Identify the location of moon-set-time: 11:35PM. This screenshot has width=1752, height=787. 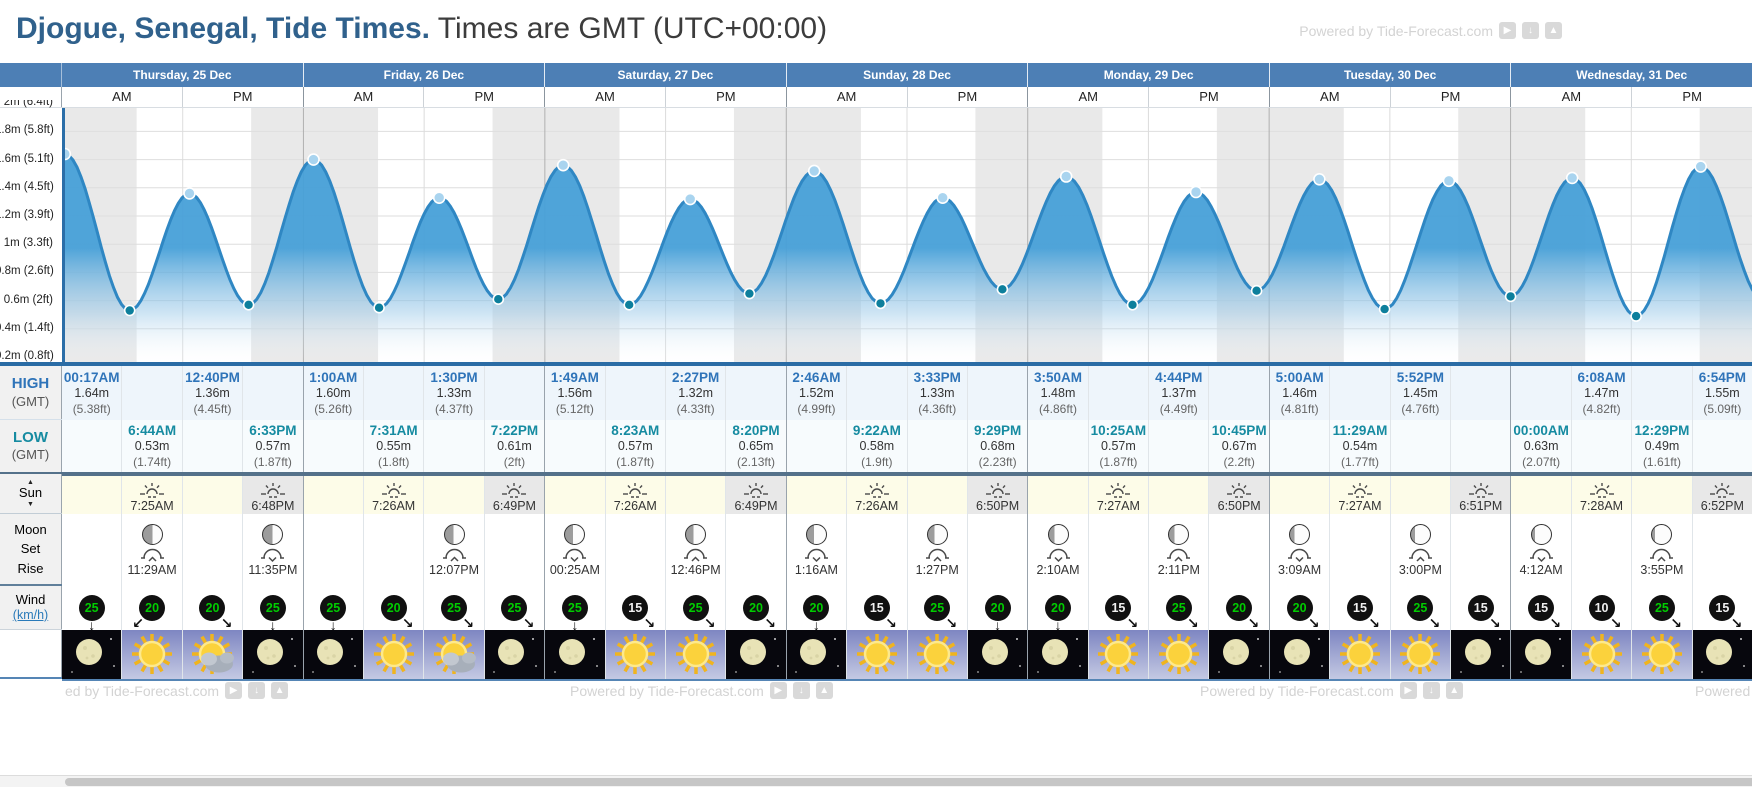
(273, 569).